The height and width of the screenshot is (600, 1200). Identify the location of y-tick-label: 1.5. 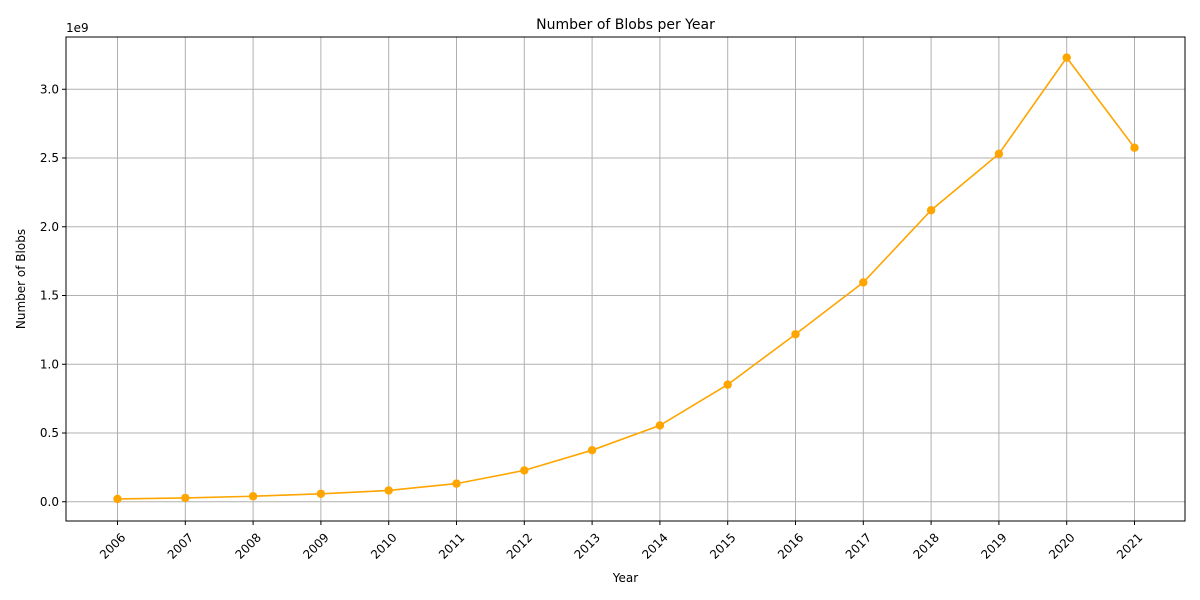
(49, 296).